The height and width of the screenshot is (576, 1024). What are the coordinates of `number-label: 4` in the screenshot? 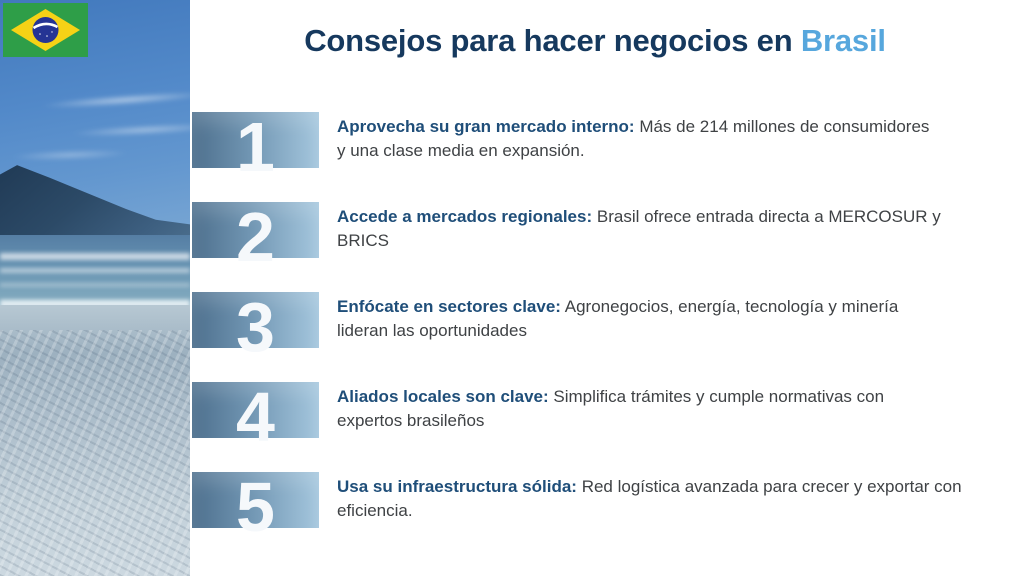 It's located at (255, 417).